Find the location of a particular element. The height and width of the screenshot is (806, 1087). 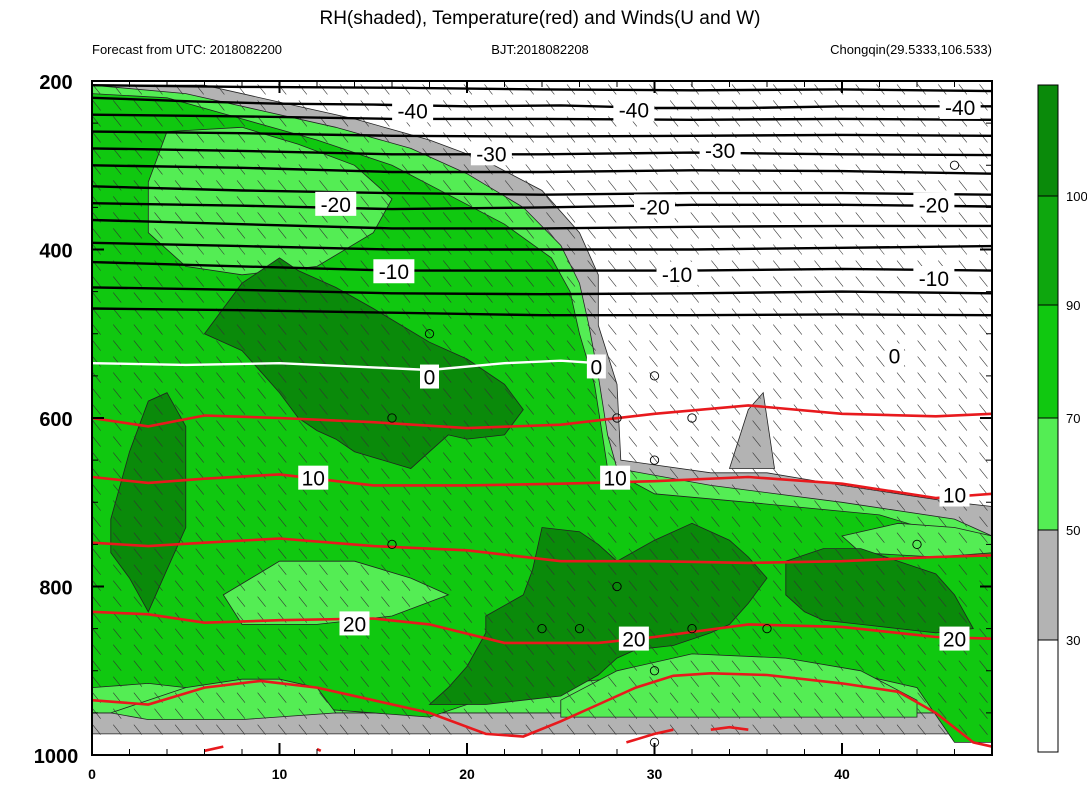

x-tick-label: 10 is located at coordinates (280, 774).